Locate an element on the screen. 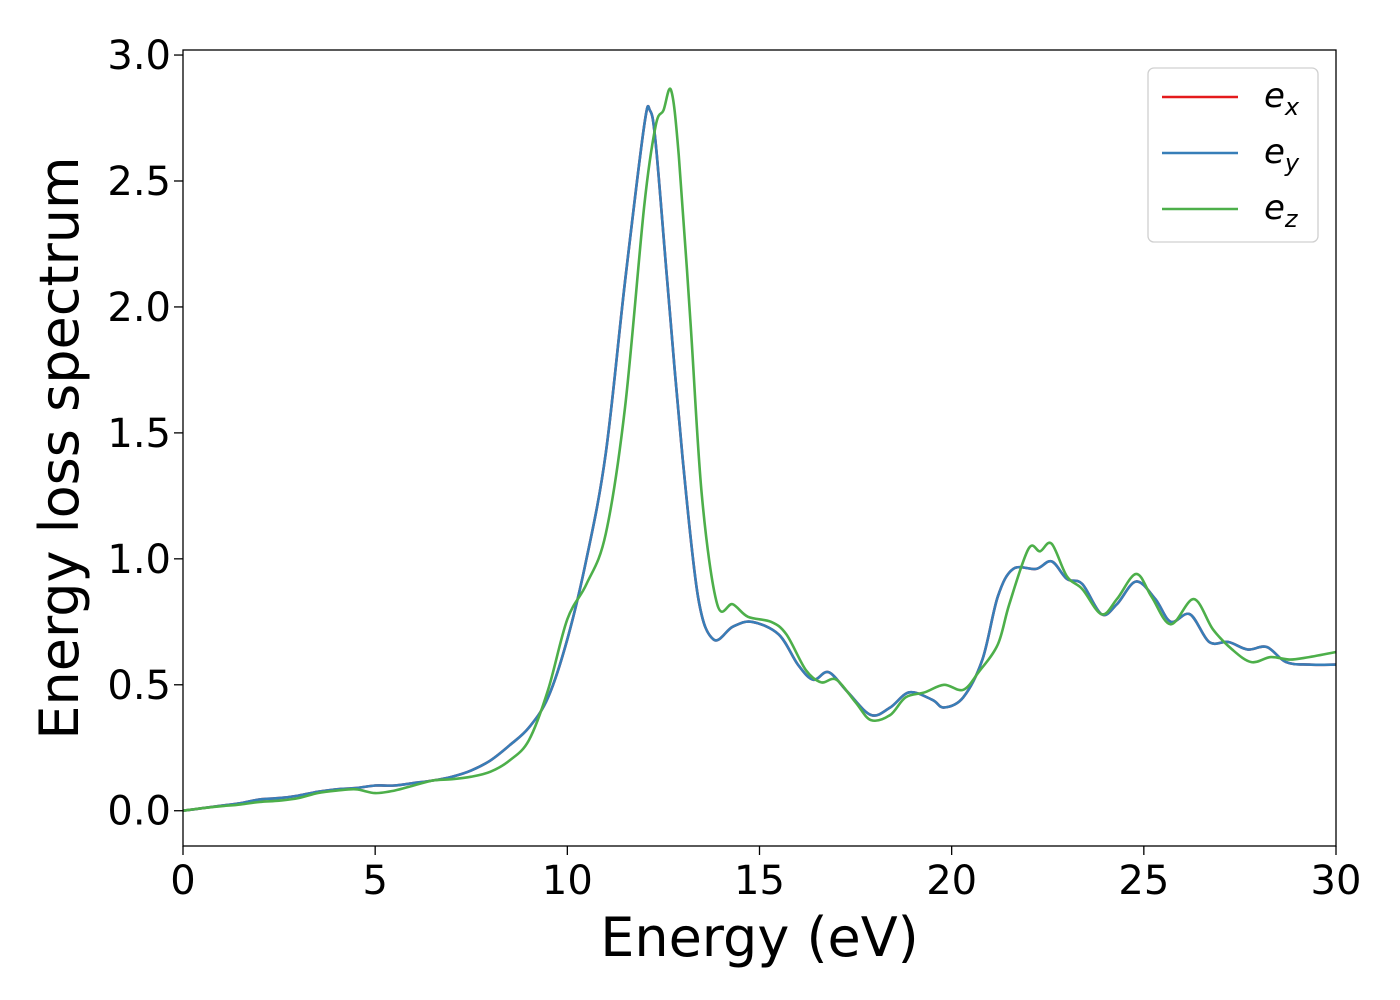  legend-label-subscript: x is located at coordinates (1292, 107).